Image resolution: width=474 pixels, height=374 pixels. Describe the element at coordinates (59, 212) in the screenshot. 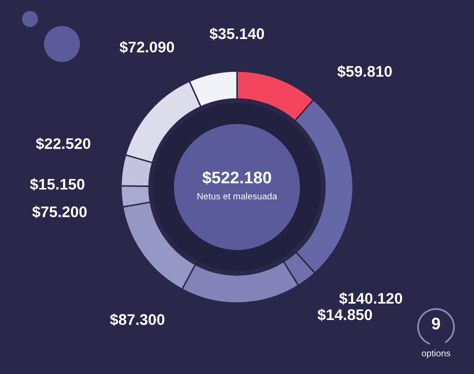

I see `data-label: $75.200` at that location.